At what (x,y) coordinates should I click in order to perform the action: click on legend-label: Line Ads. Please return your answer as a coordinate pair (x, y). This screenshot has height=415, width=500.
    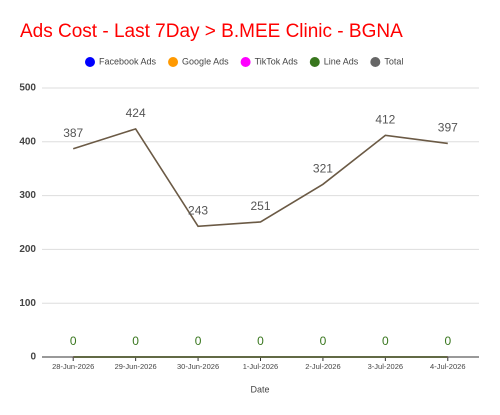
    Looking at the image, I should click on (341, 61).